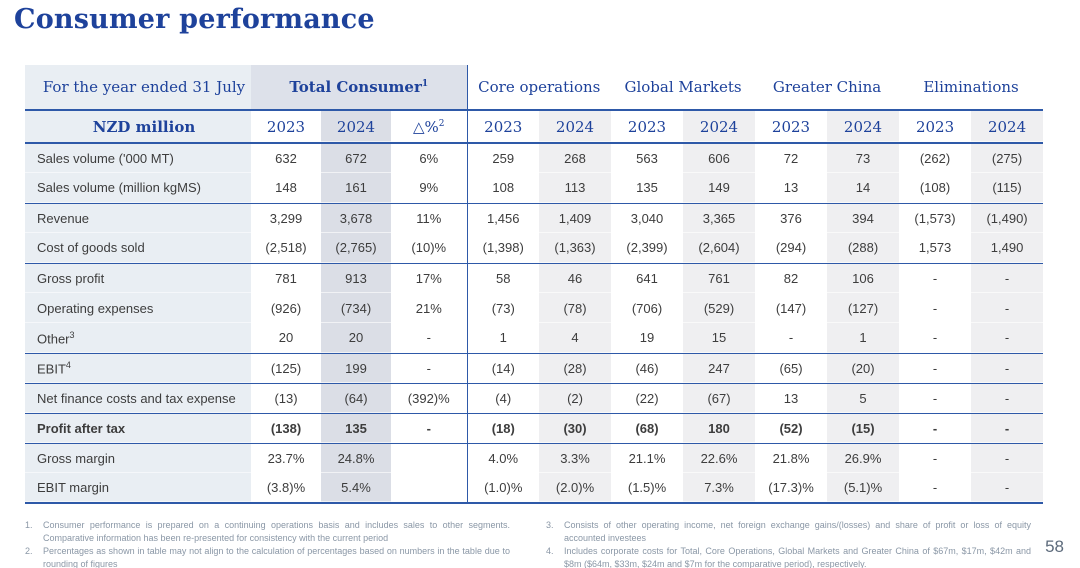 This screenshot has width=1080, height=568. Describe the element at coordinates (429, 277) in the screenshot. I see `cell-value: 17%` at that location.